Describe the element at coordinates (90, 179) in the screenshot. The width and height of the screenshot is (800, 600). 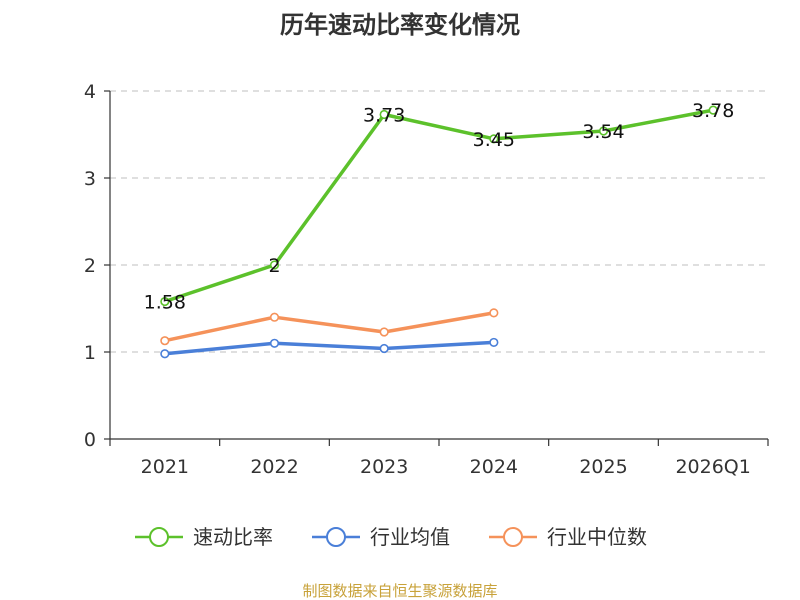
I see `y-tick-label: 3` at that location.